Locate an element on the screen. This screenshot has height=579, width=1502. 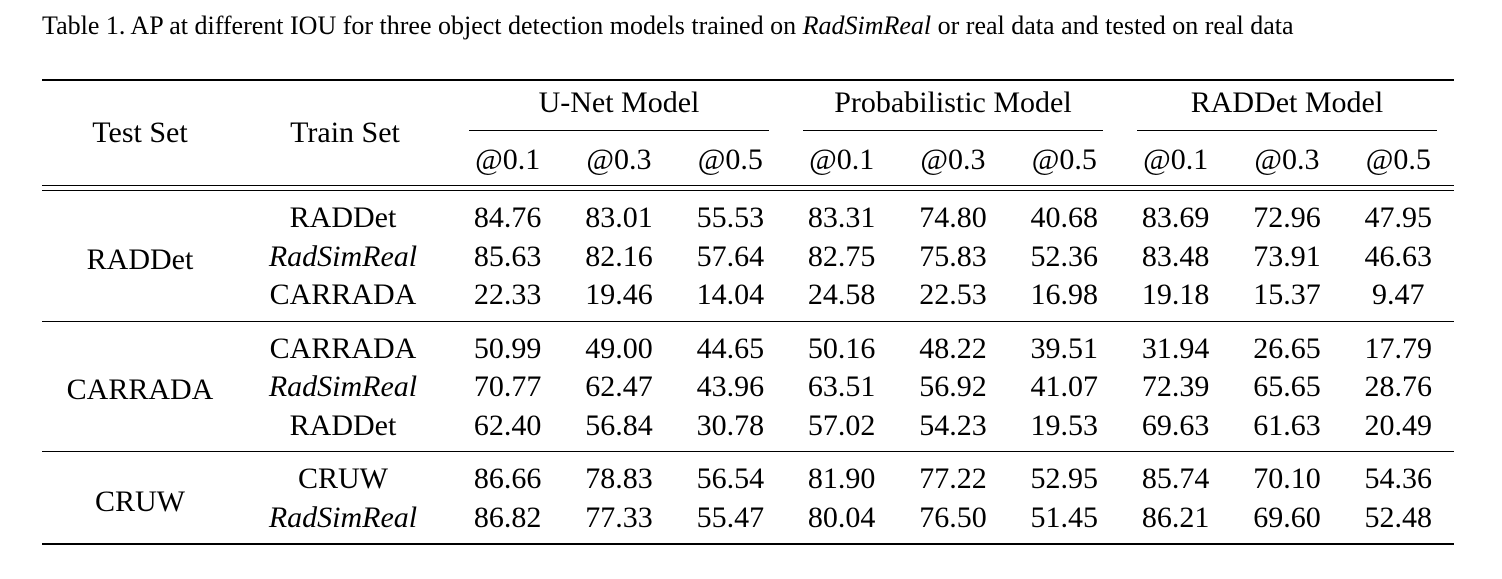
ap-value-cell: 86.21 is located at coordinates (1175, 517).